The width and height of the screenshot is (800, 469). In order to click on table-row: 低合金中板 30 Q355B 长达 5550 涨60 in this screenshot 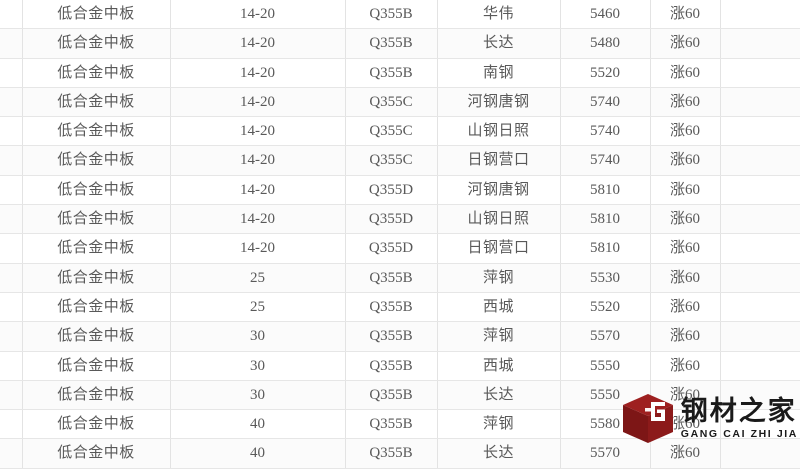, I will do `click(400, 395)`.